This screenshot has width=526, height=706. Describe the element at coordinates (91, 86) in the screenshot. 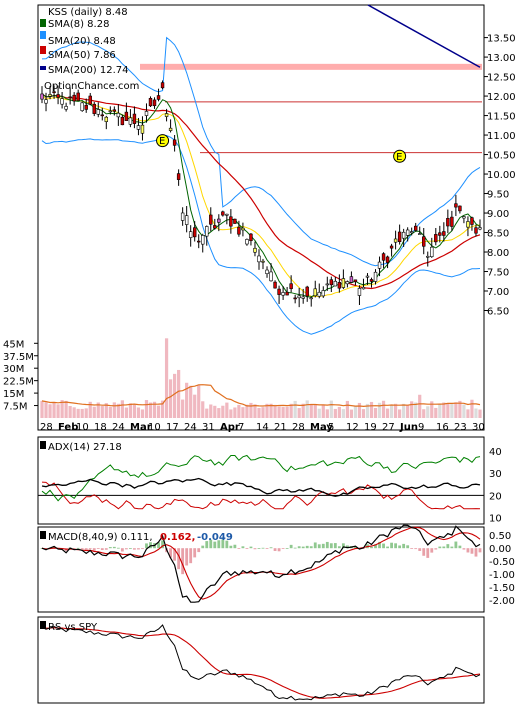

I see `watermark: OptionChance.com` at that location.